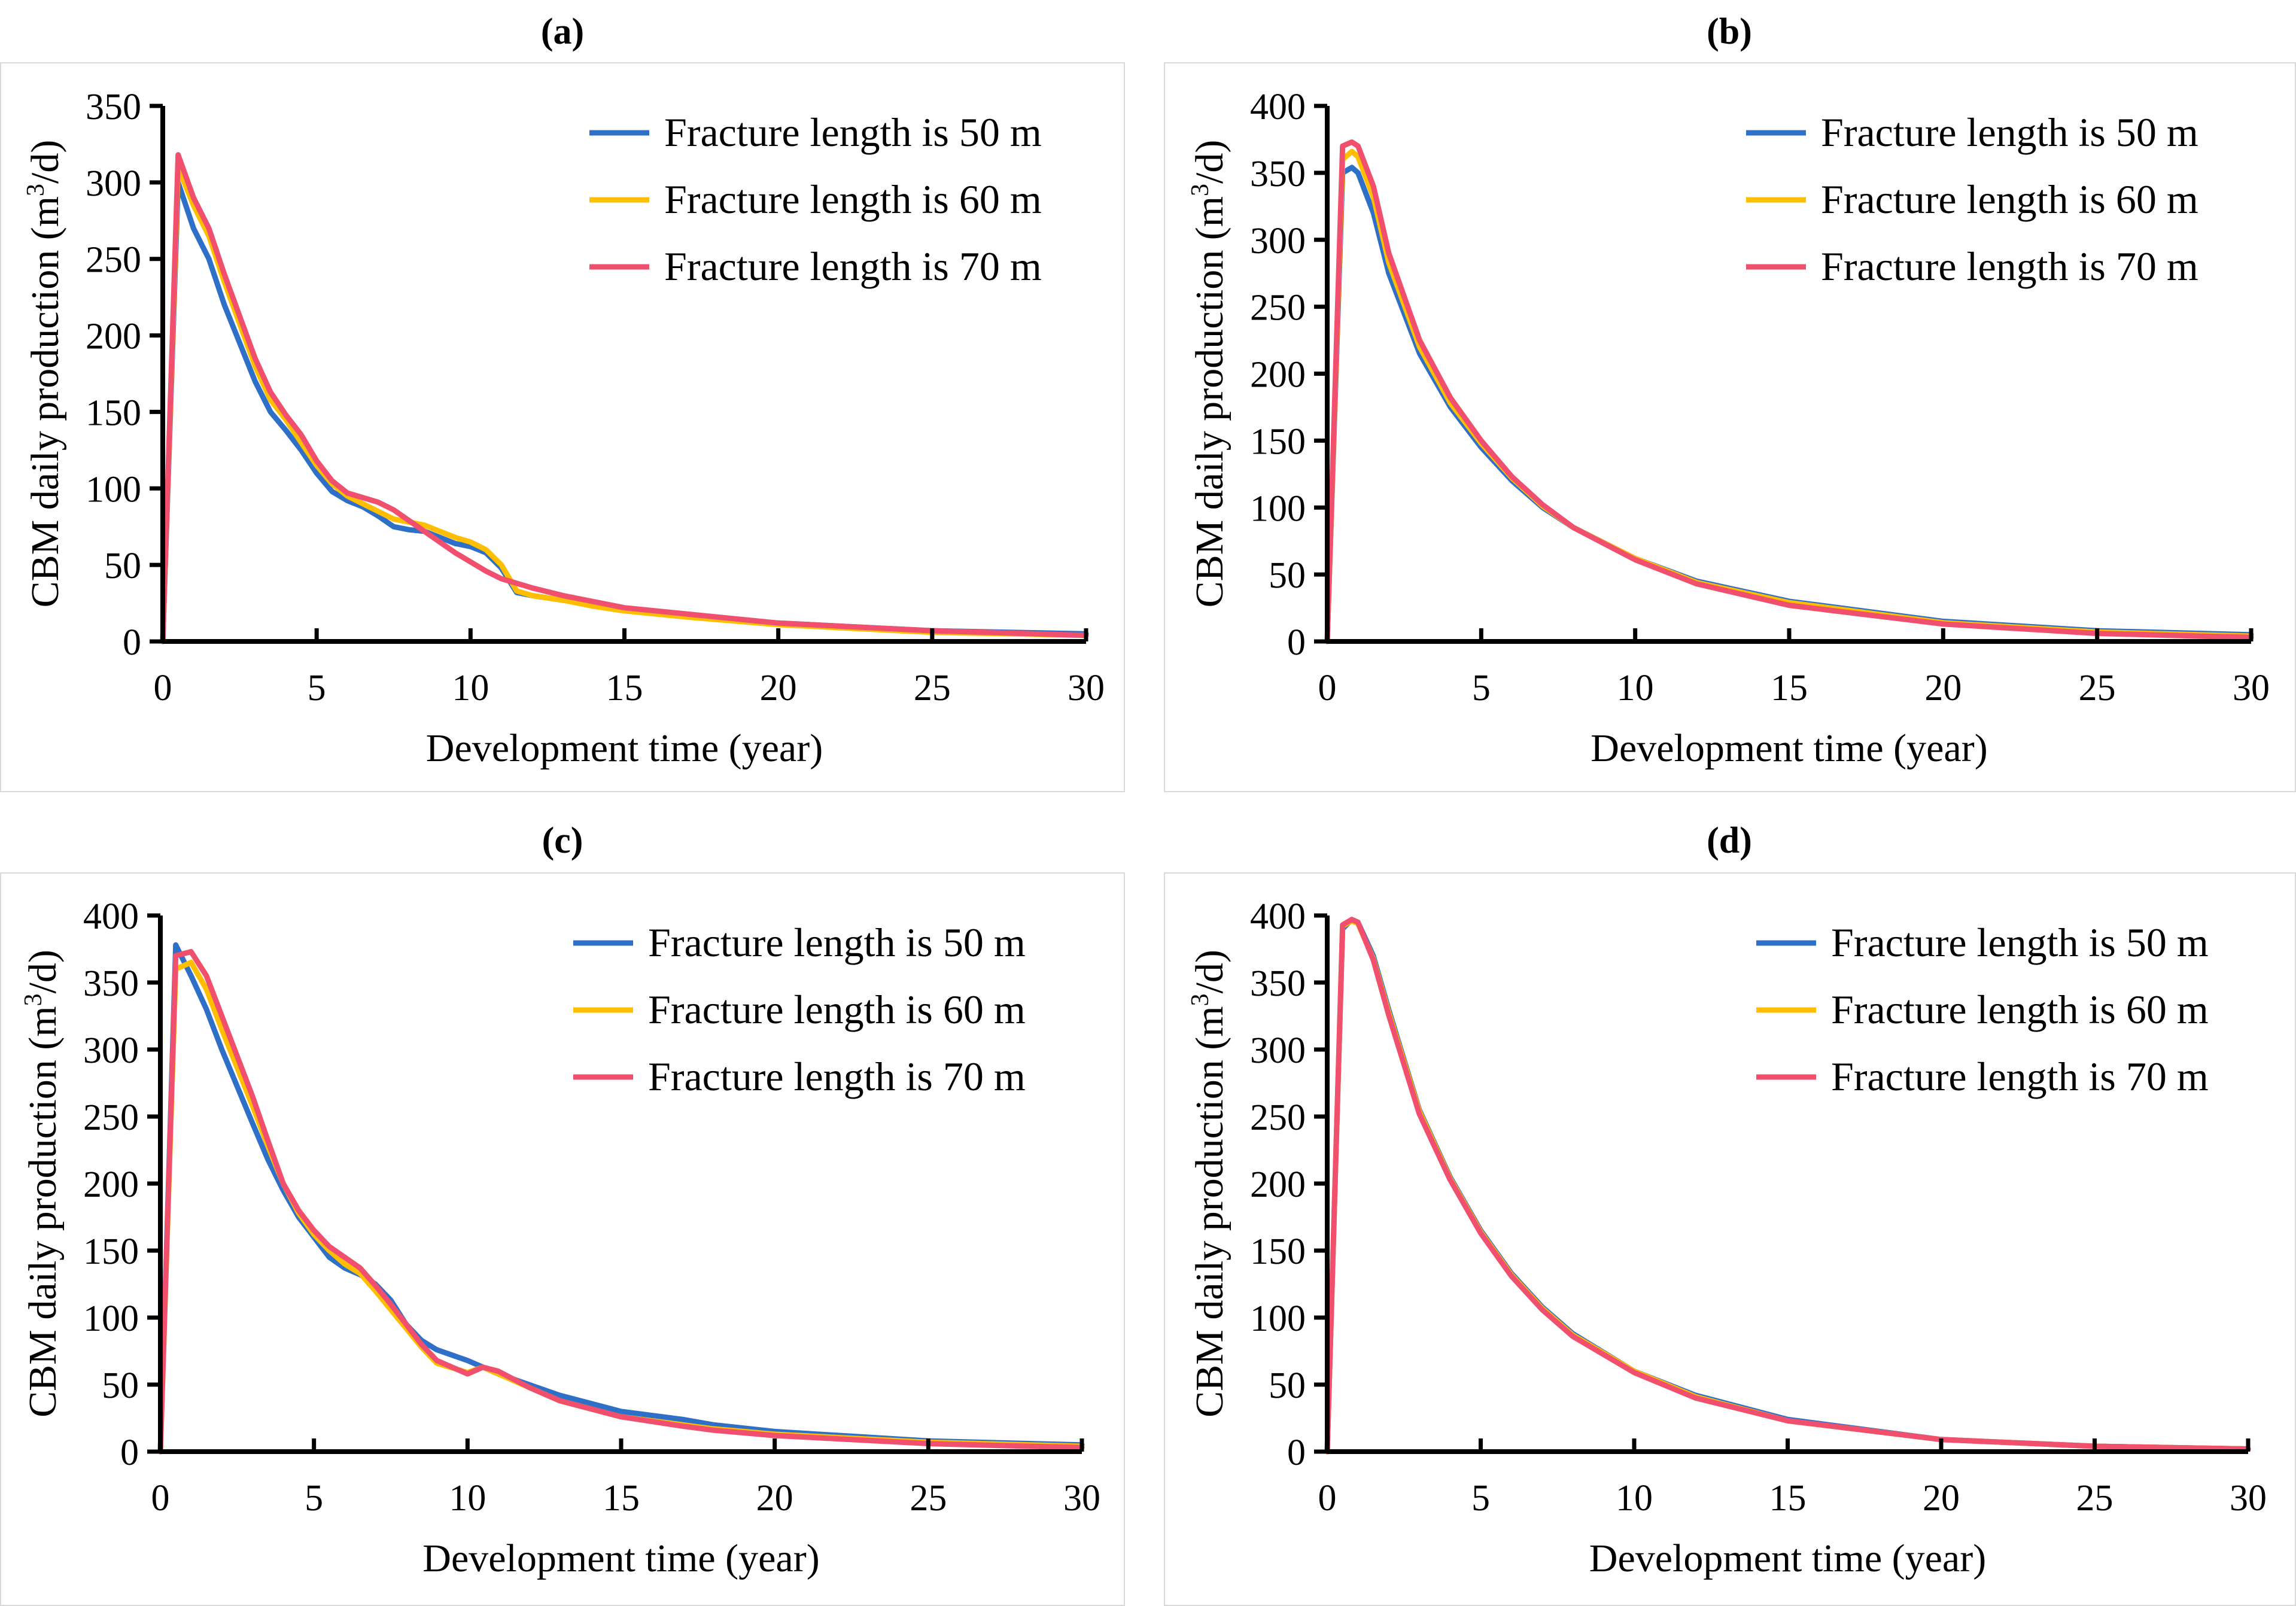 This screenshot has width=2296, height=1606. I want to click on x-tick-label-c: 30, so click(1081, 1498).